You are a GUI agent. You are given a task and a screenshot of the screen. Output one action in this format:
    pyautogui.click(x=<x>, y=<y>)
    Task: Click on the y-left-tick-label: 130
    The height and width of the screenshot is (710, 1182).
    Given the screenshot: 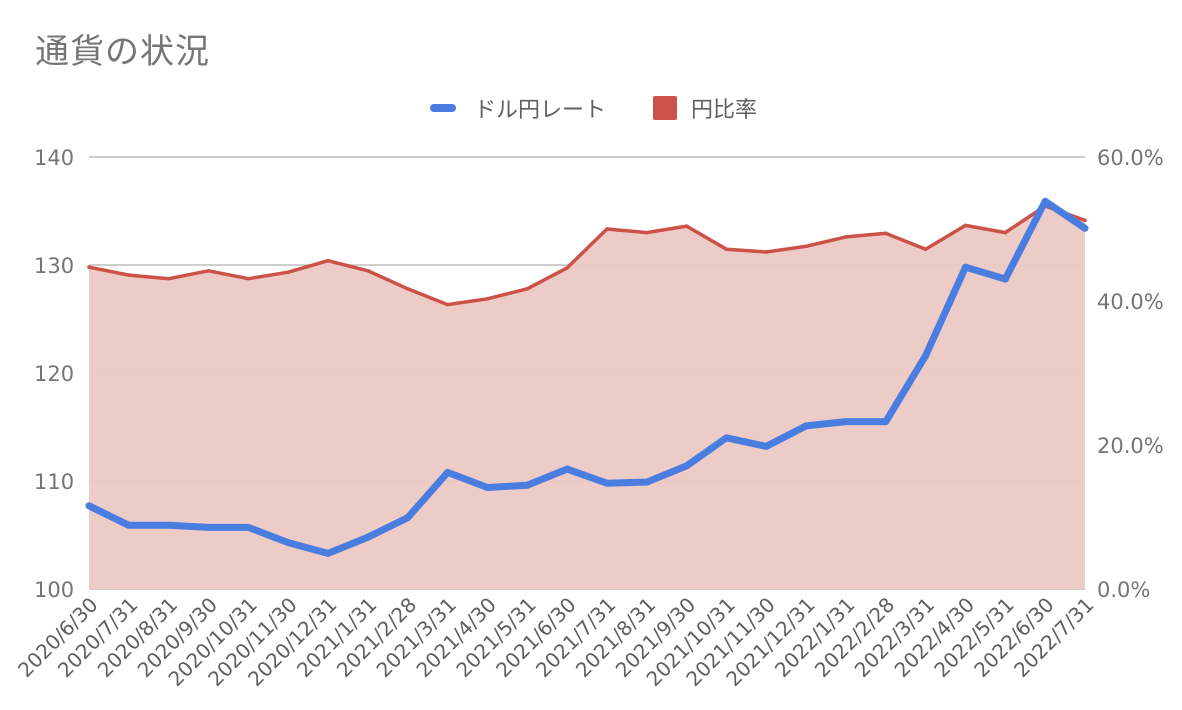 What is the action you would take?
    pyautogui.click(x=54, y=266)
    